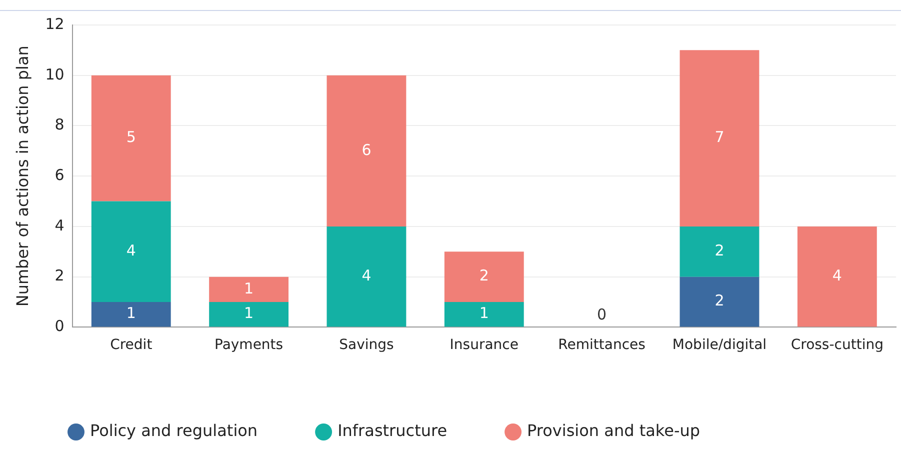  What do you see at coordinates (54, 23) in the screenshot?
I see `y-tick-label: 12` at bounding box center [54, 23].